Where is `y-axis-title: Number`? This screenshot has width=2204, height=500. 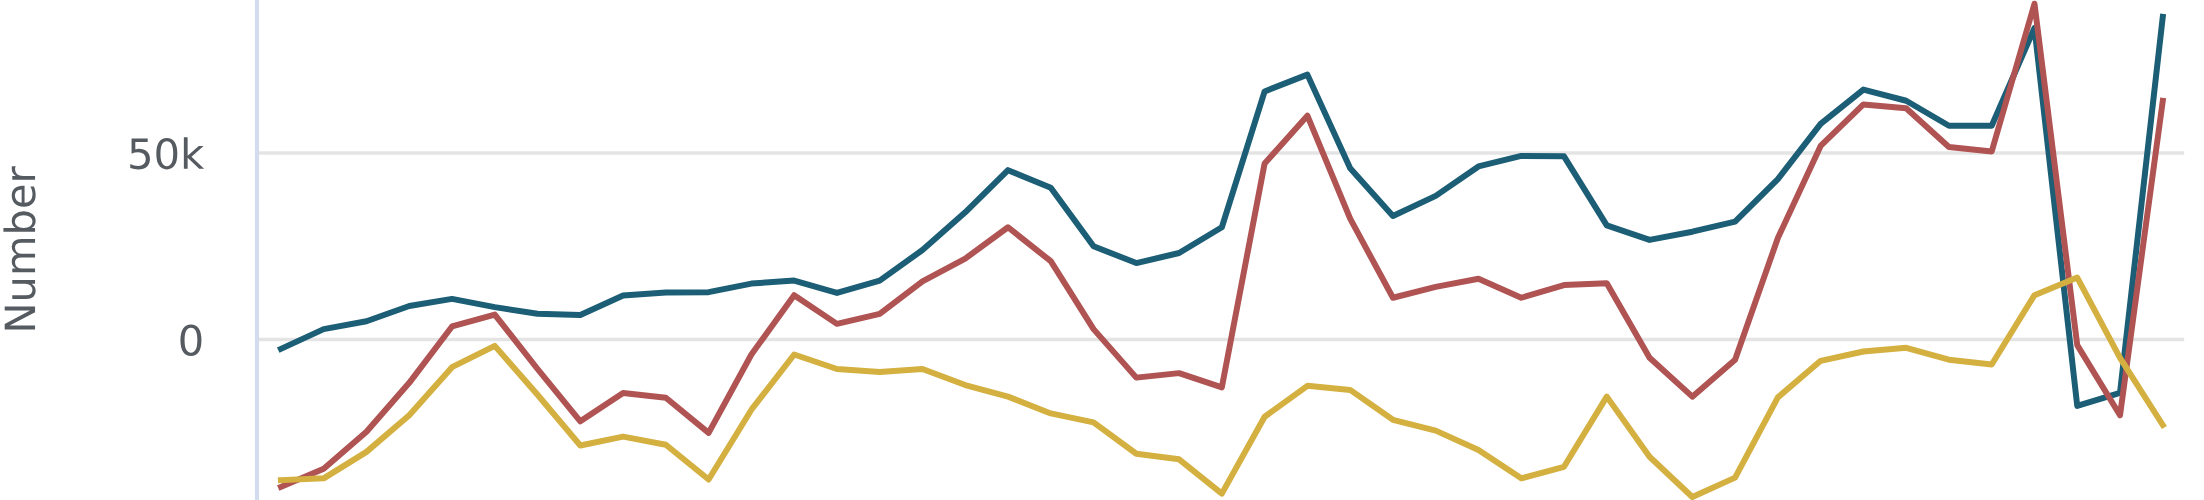
y-axis-title: Number is located at coordinates (19, 248).